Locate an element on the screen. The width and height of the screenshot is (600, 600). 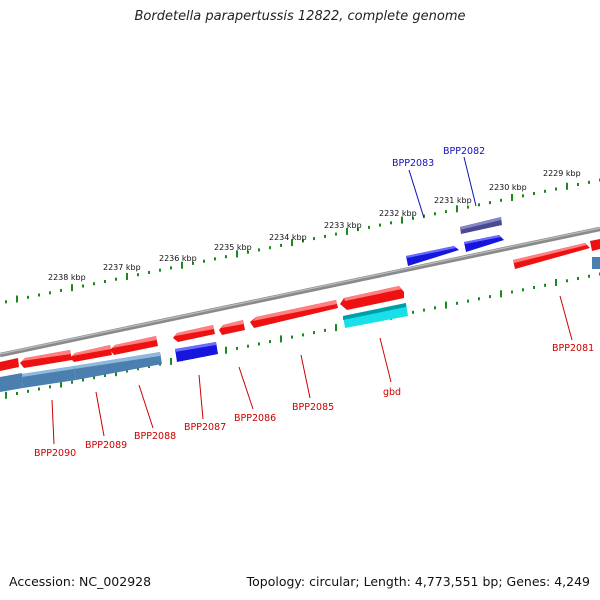
scale-label-2235: 2235 kbp is located at coordinates (233, 247).